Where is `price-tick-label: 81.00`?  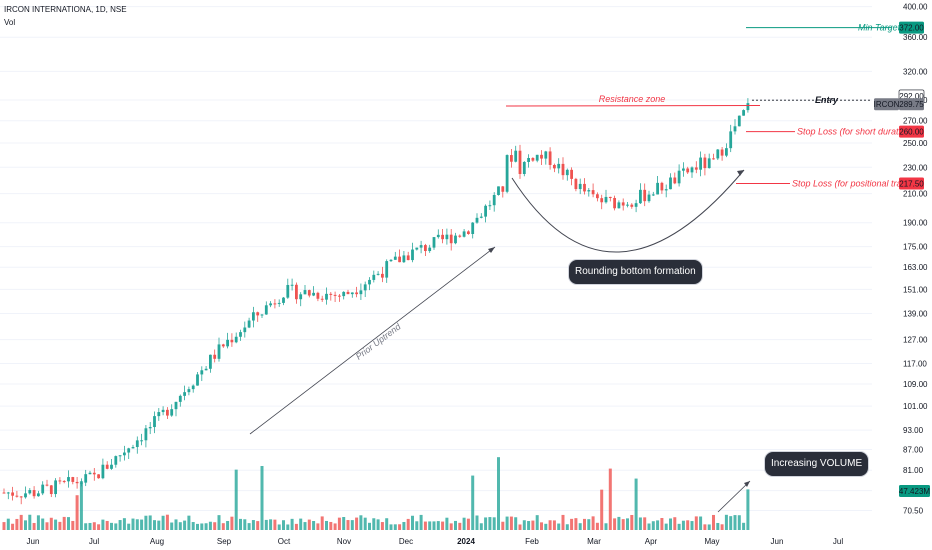
price-tick-label: 81.00 is located at coordinates (913, 470).